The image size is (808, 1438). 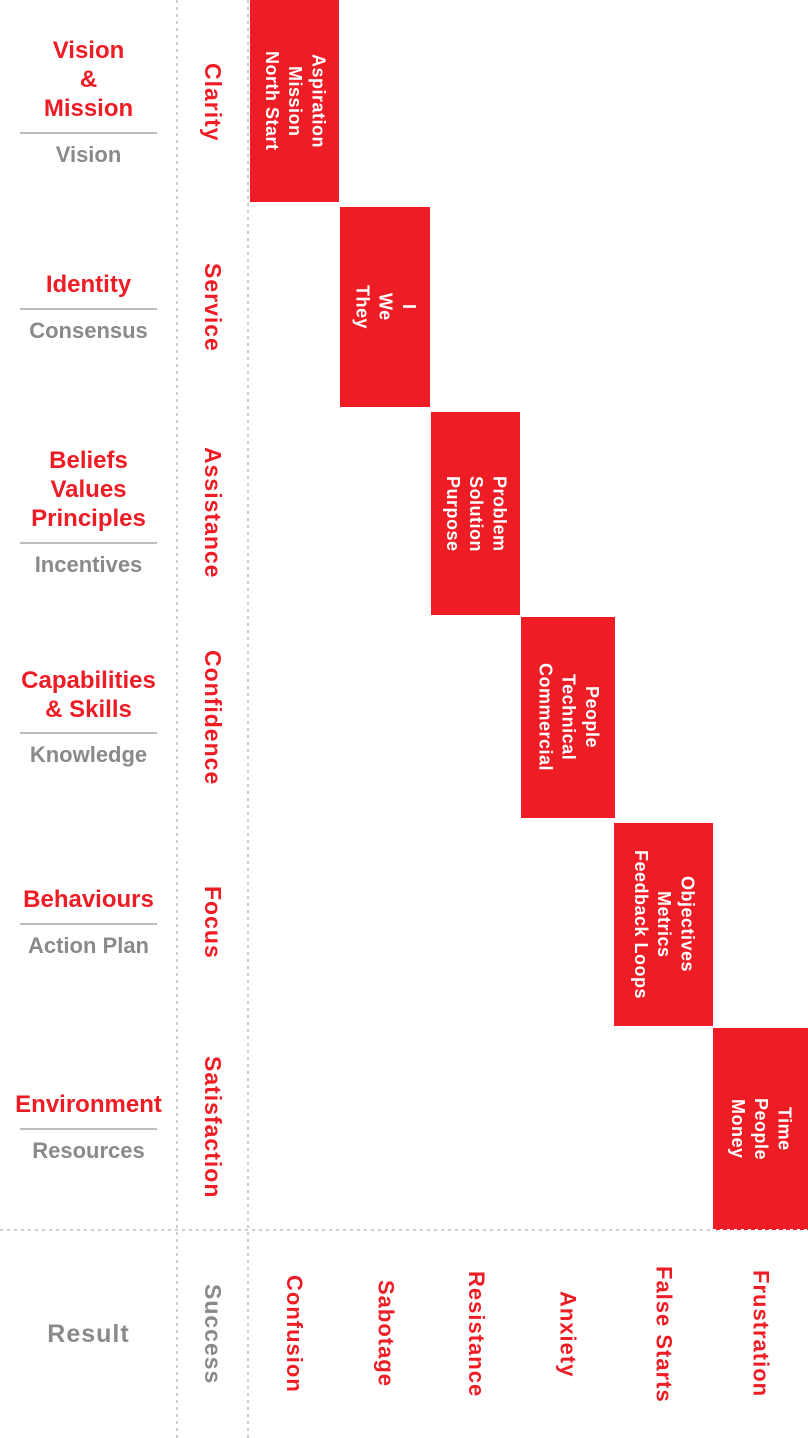 I want to click on element-subtitle: Vision, so click(x=88, y=154).